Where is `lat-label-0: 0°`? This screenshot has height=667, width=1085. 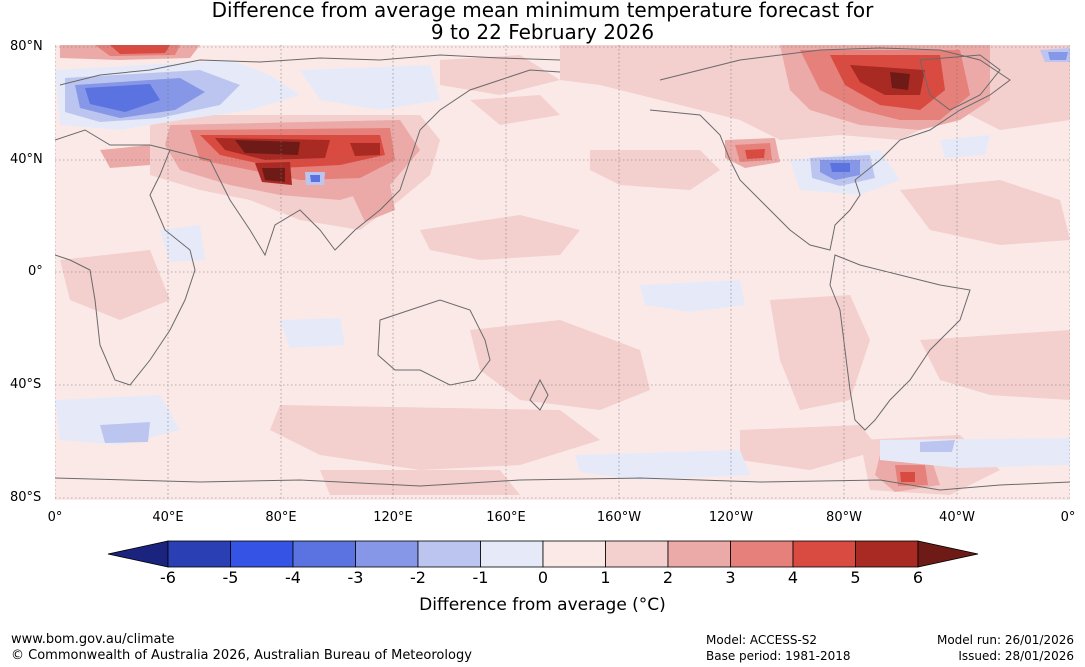 lat-label-0: 0° is located at coordinates (35, 271).